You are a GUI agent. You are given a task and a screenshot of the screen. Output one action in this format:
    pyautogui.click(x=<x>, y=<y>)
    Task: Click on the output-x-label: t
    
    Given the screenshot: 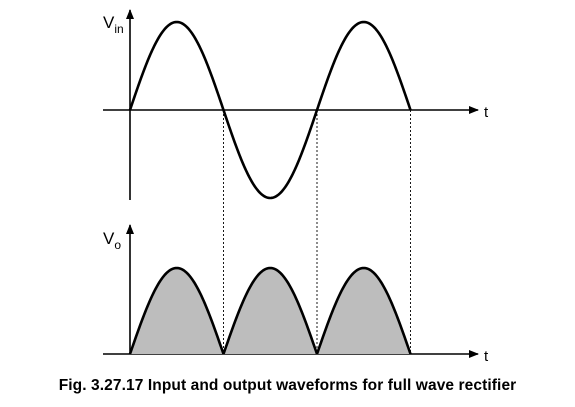 What is the action you would take?
    pyautogui.click(x=486, y=356)
    